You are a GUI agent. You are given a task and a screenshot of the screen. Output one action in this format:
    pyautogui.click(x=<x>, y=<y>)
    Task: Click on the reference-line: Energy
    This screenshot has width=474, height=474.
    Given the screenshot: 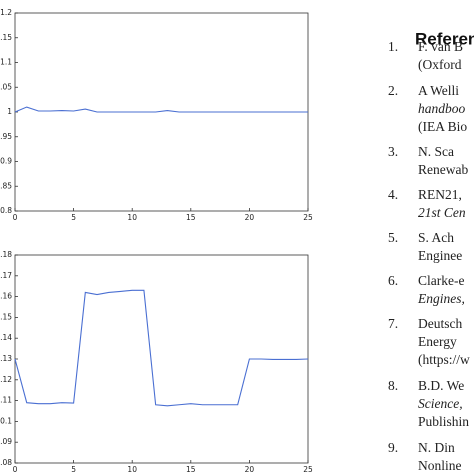 What is the action you would take?
    pyautogui.click(x=437, y=341)
    